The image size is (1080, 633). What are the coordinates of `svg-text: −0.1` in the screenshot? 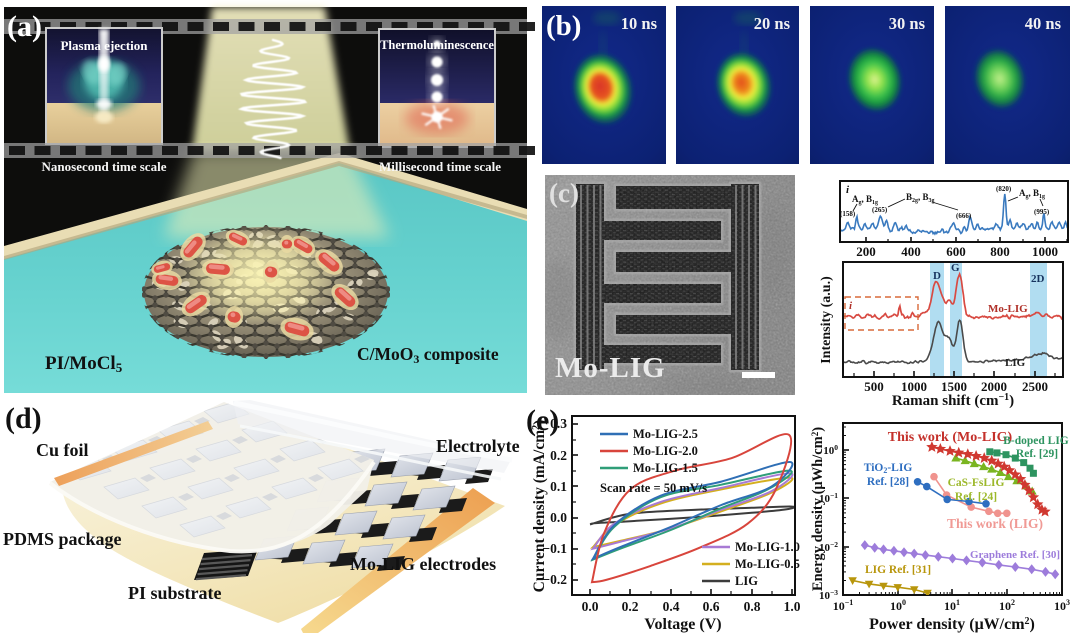 It's located at (554, 548).